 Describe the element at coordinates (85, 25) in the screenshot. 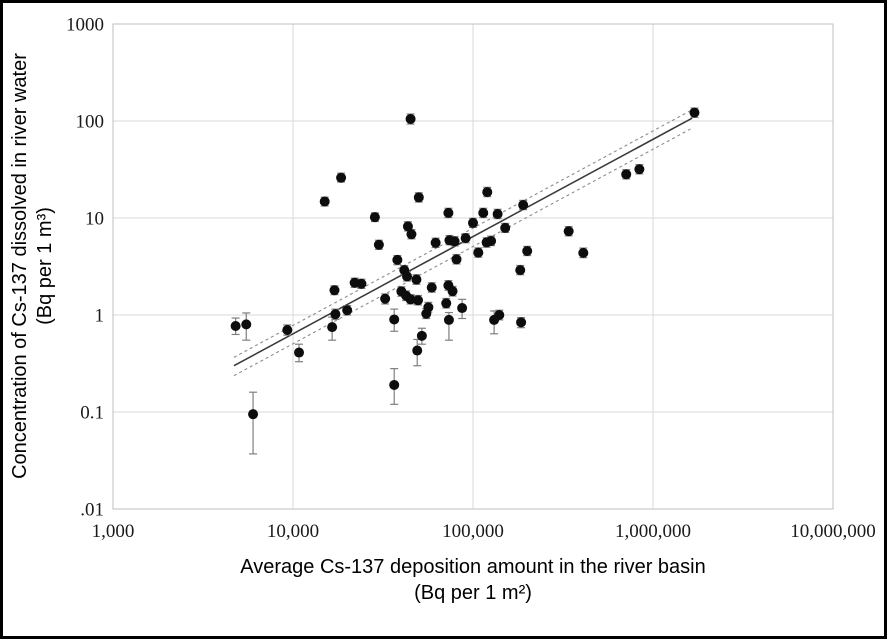

I see `y-tick-label: 1000` at that location.